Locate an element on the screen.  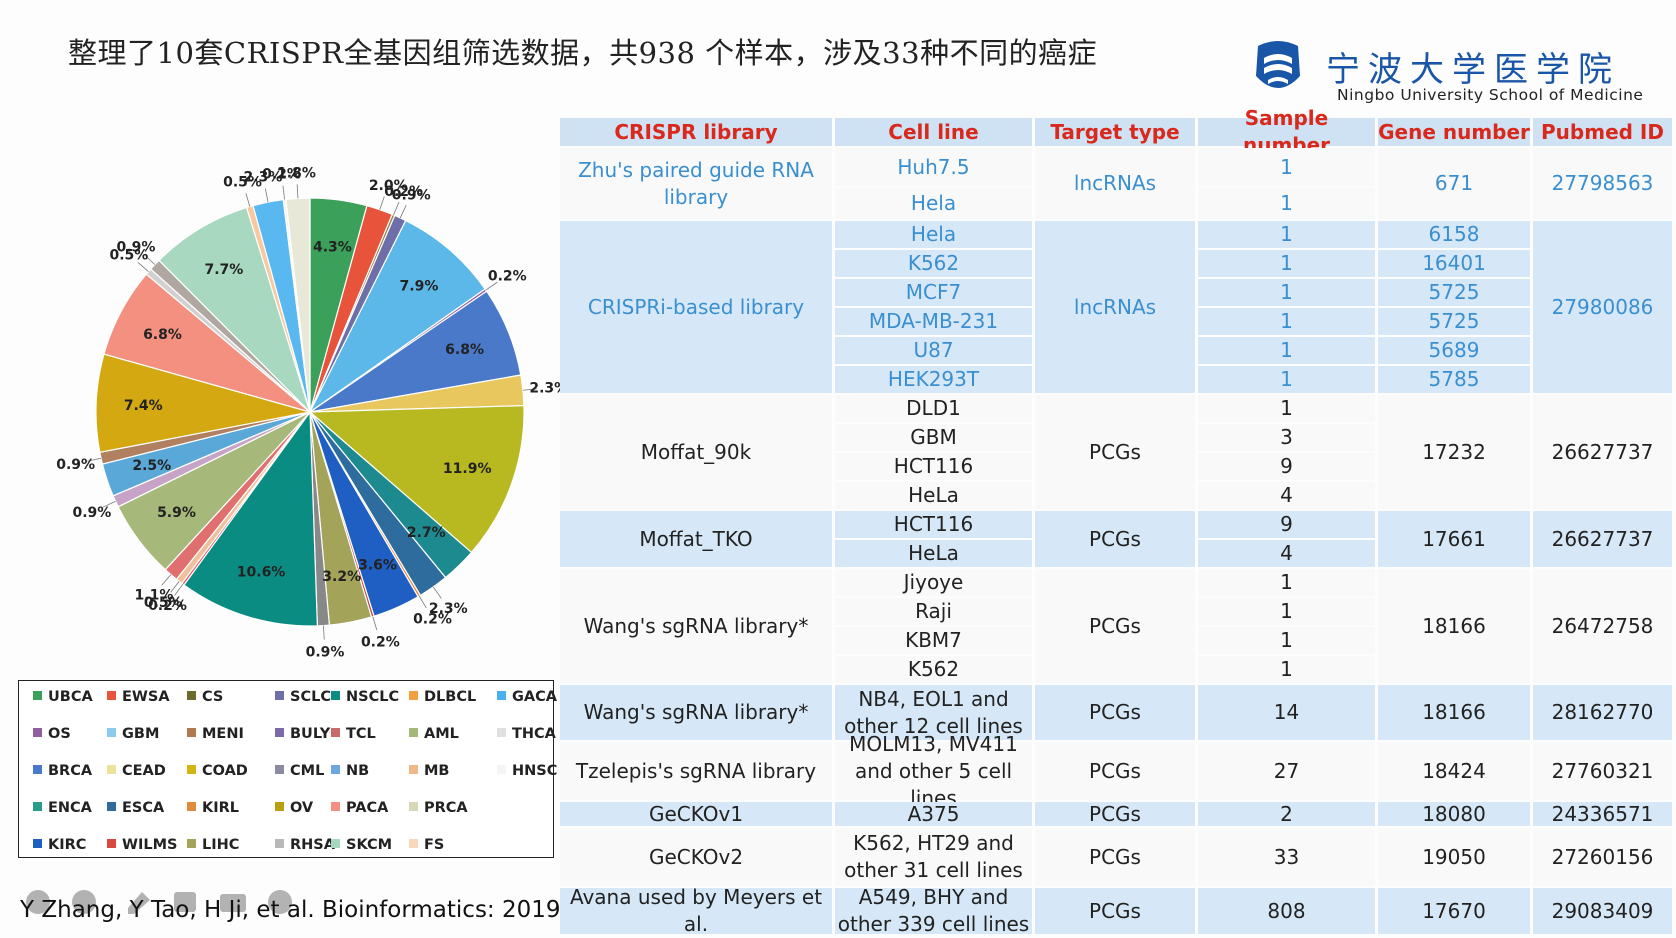
table-cell: 26472758 is located at coordinates (1602, 626).